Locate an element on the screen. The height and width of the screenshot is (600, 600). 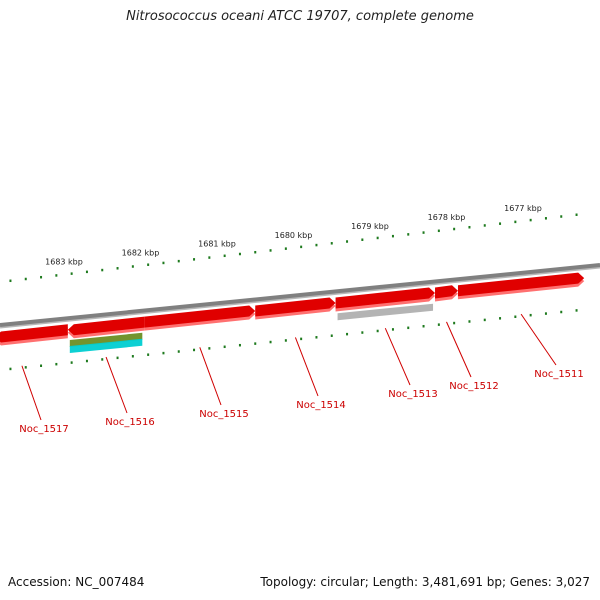
gene-label-noc_1511: Noc_1511 is located at coordinates (559, 374).